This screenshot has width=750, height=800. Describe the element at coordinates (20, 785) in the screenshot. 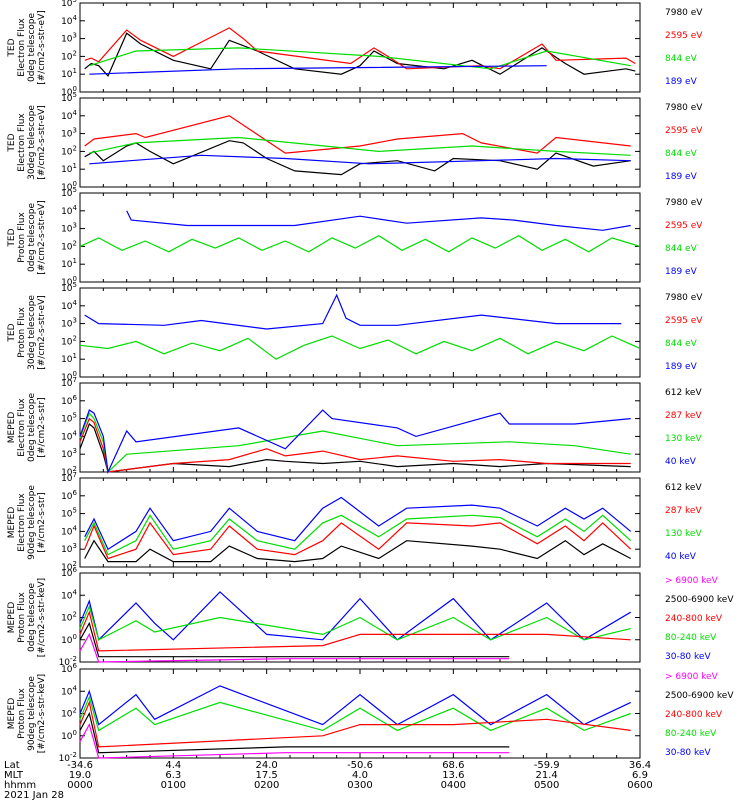

I see `footer-label-hhmm: hhmm` at that location.